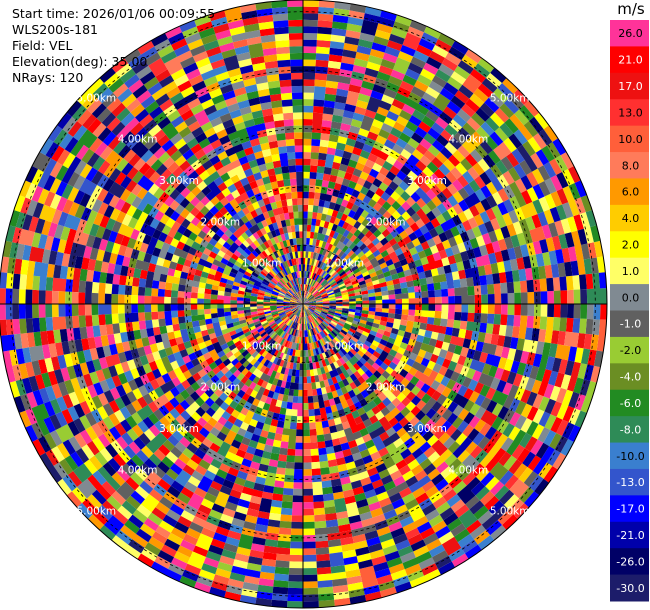  I want to click on colorbar-tick-label-11: -1.0, so click(630, 324).